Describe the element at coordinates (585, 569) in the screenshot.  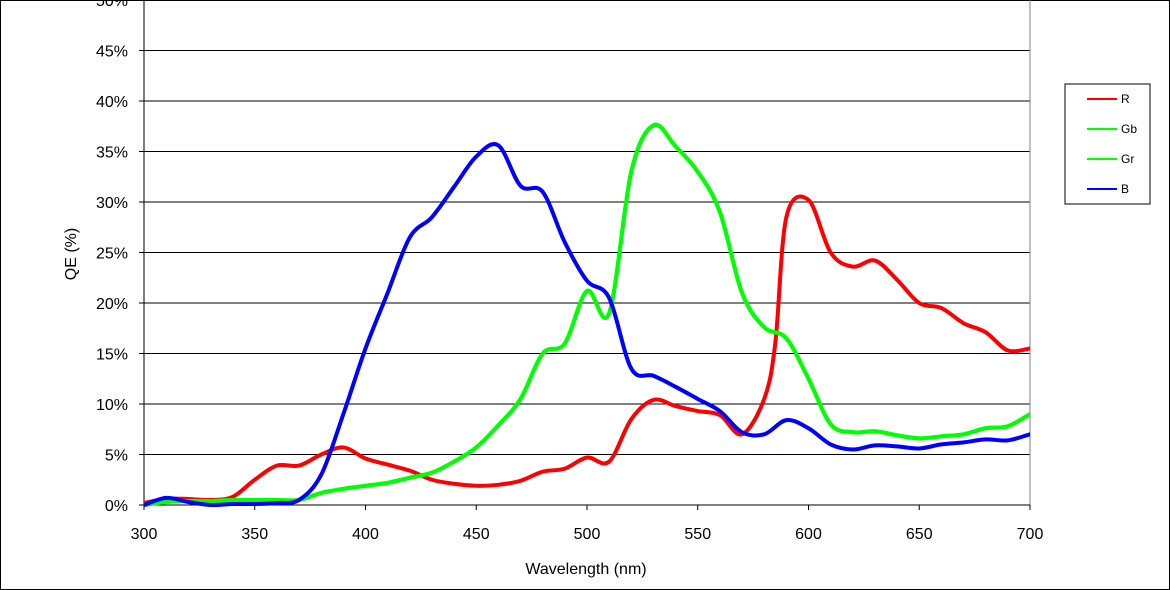
I see `x-axis-title: Wavelength (nm)` at that location.